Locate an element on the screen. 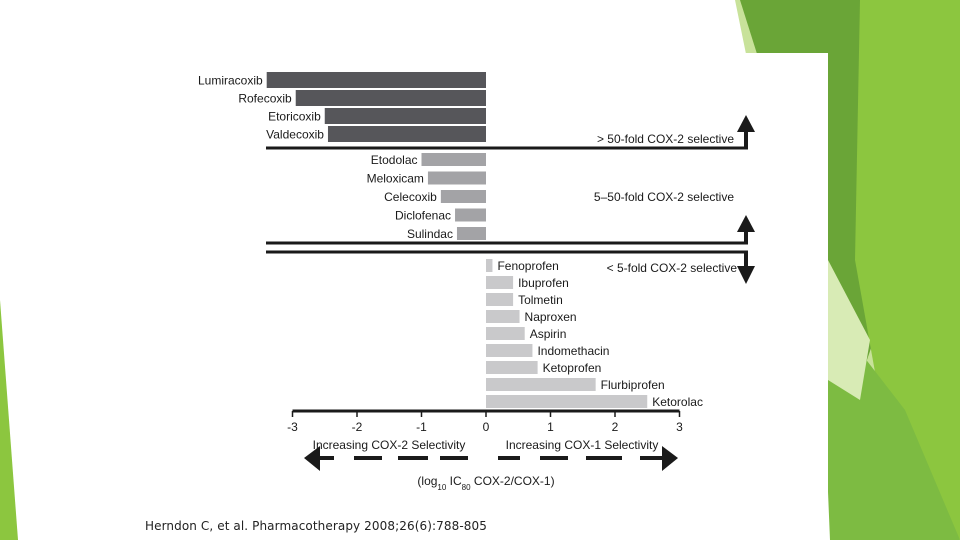 The height and width of the screenshot is (540, 960). arrow-left-dashed-icon is located at coordinates (386, 458).